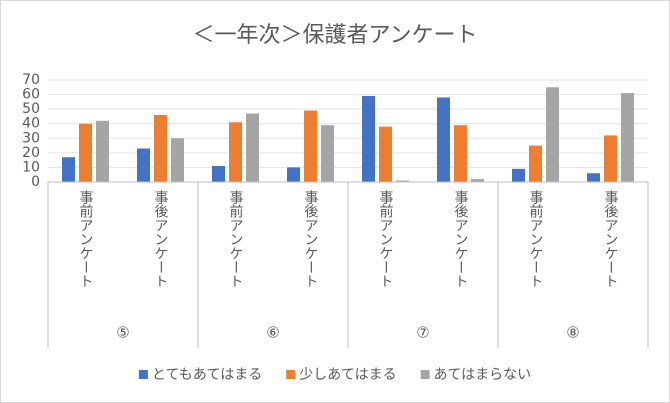 The width and height of the screenshot is (670, 403). I want to click on y-tick-label: 70, so click(31, 80).